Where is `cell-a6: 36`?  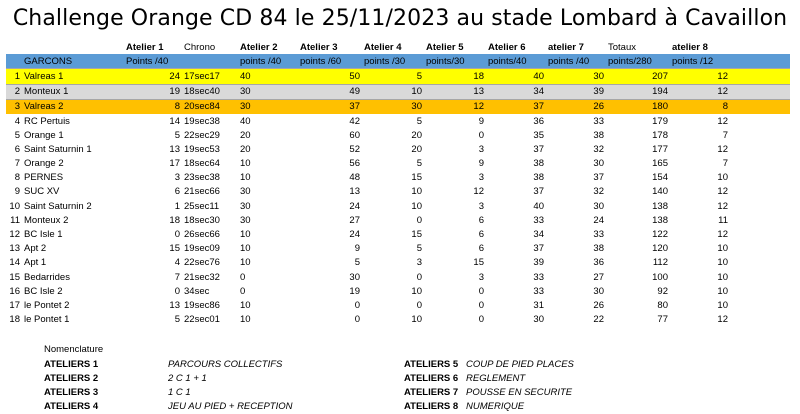
cell-a6: 36 is located at coordinates (538, 121).